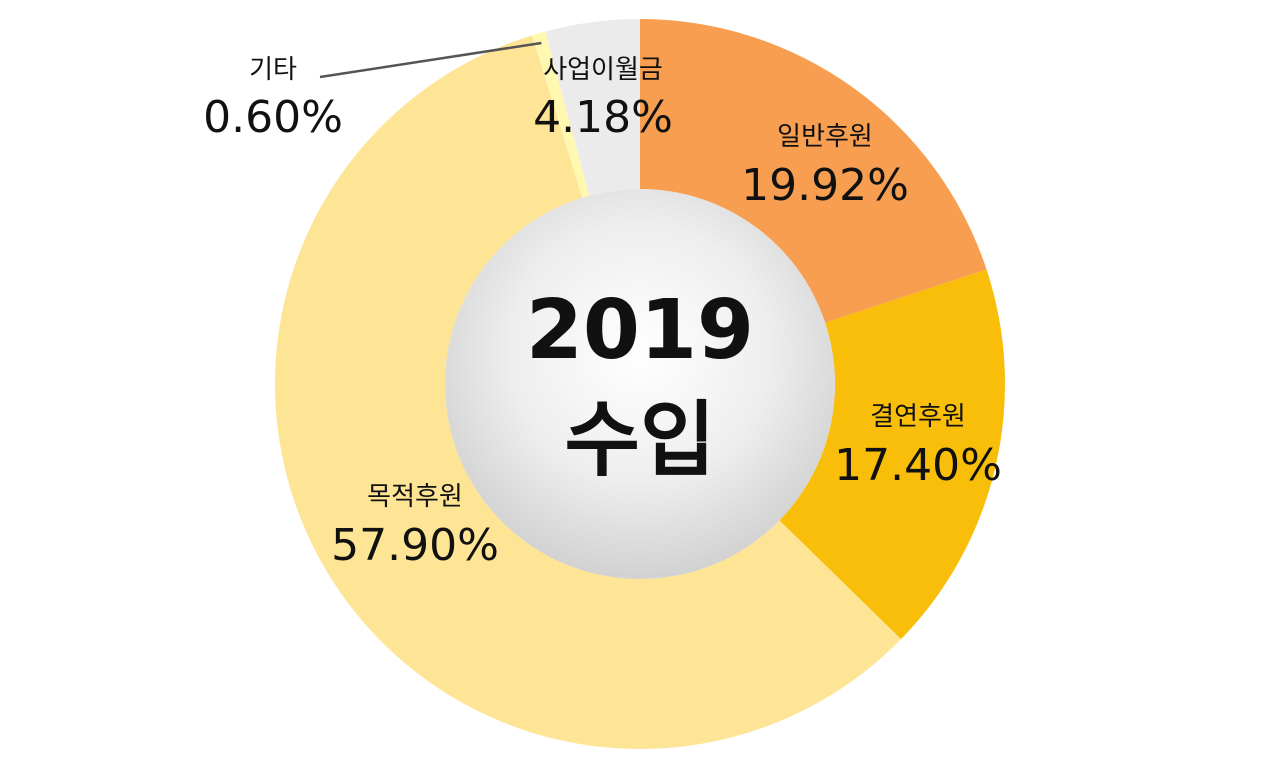 Image resolution: width=1280 pixels, height=768 pixels. I want to click on leader-line-기타, so click(430, 60).